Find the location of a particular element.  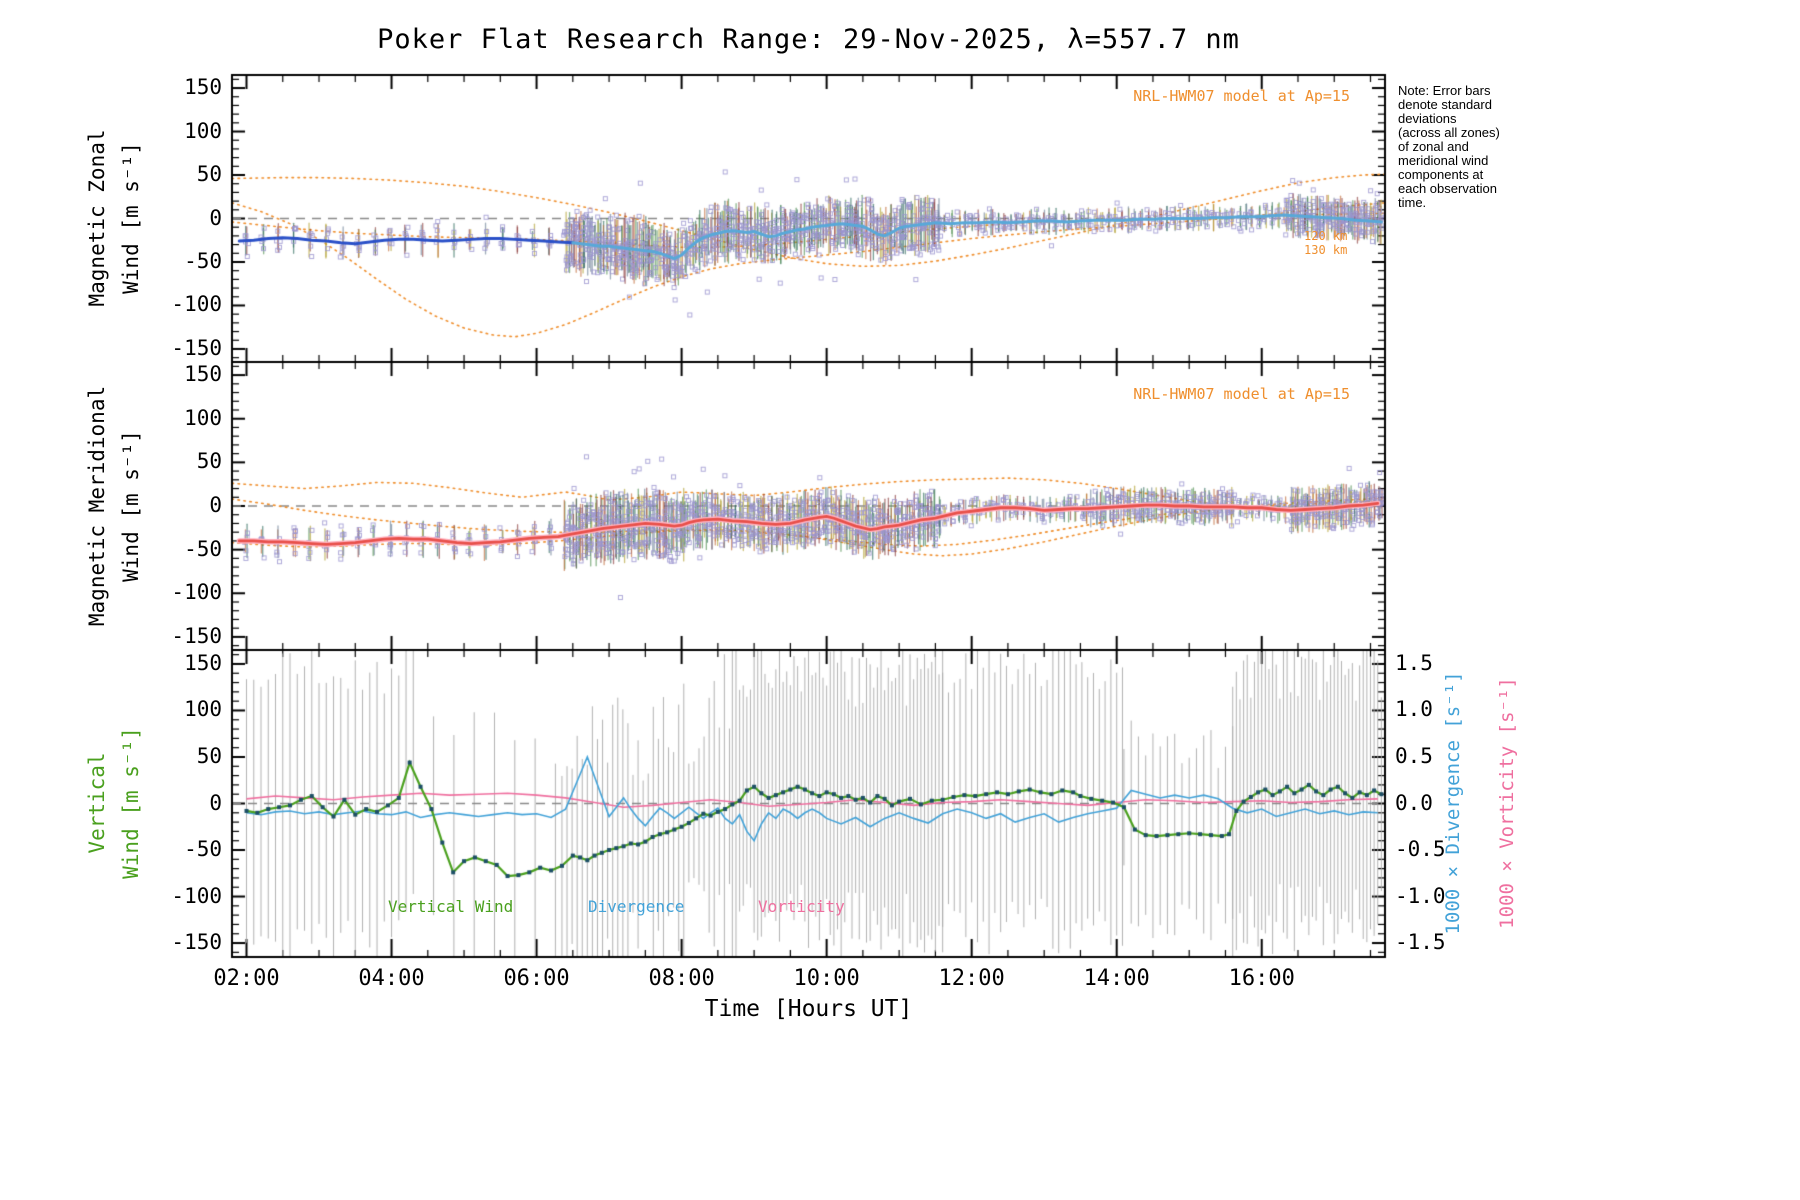

model-annotation-meridional: NRL-HWM07 model at Ap=15 is located at coordinates (1241, 394).